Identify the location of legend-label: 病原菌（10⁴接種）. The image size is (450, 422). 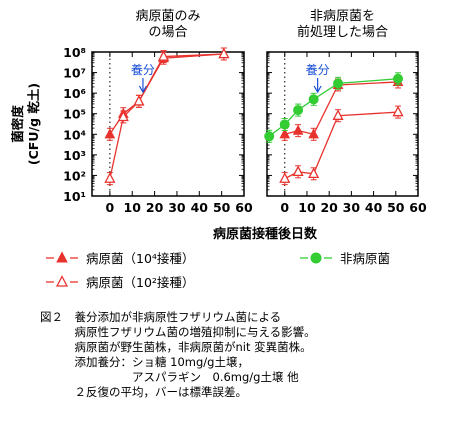
(140, 258).